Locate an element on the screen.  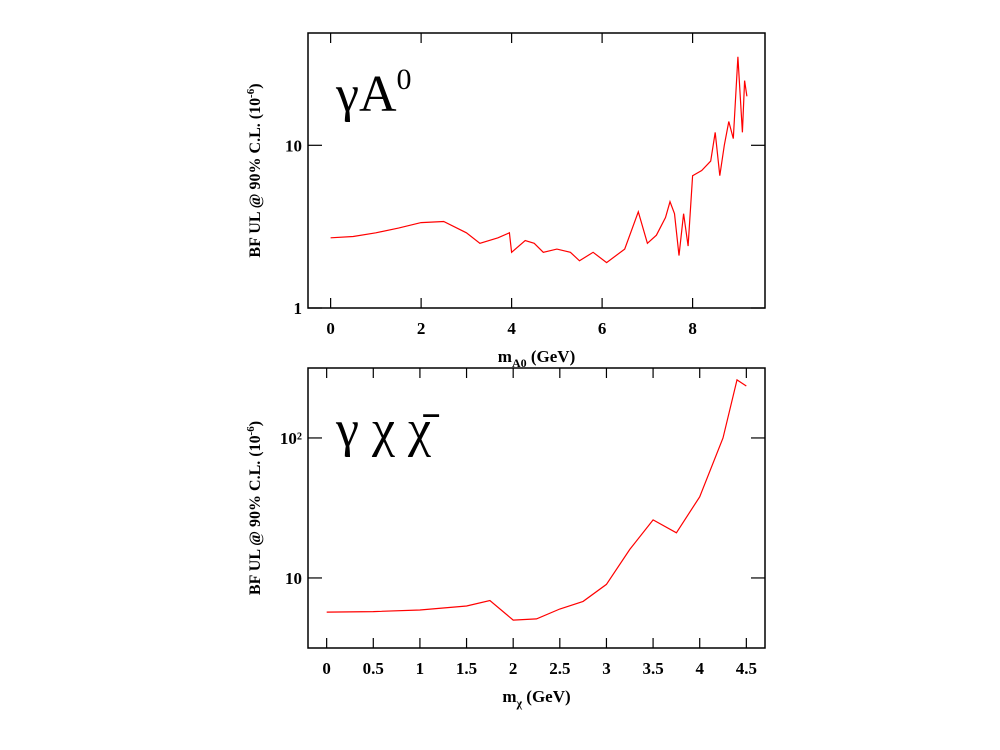
x-axis-label: mA0 (GeV) is located at coordinates (536, 358).